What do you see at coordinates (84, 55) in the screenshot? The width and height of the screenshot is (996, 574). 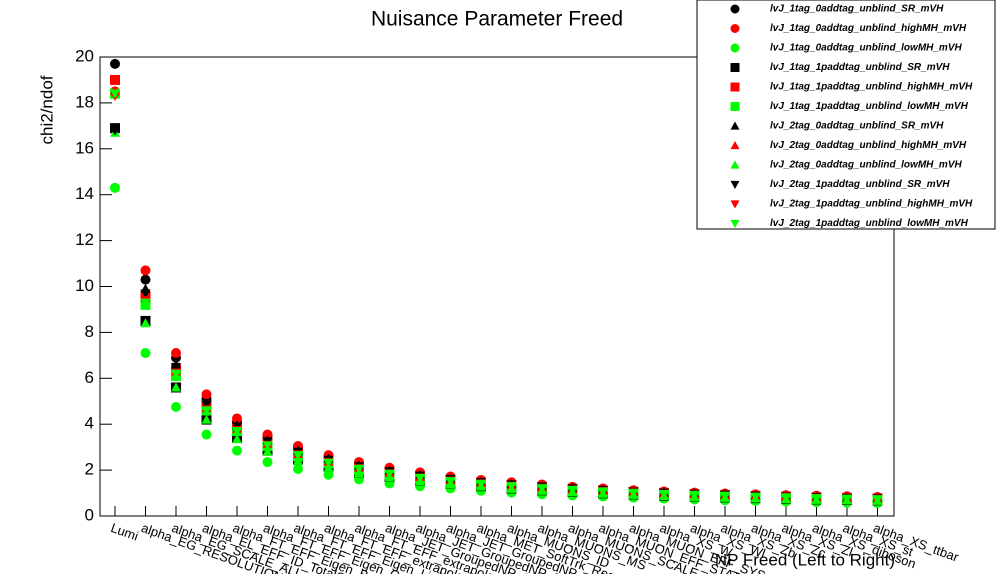 I see `y-tick-label: 20` at bounding box center [84, 55].